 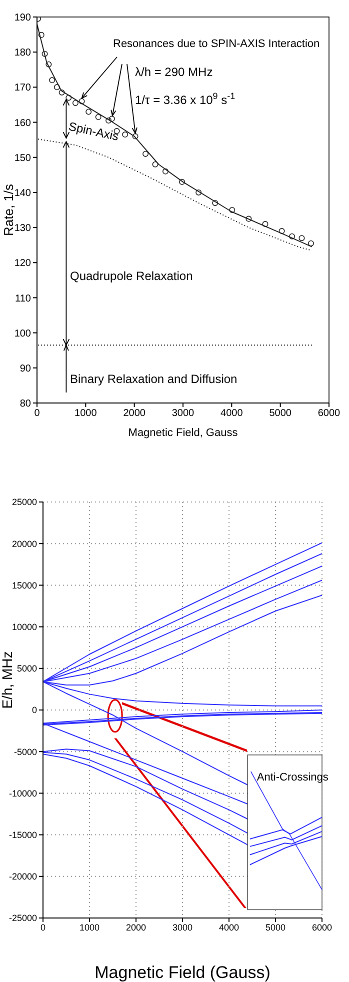 I want to click on annotation: Binary Relaxation and Diffusion, so click(x=154, y=379).